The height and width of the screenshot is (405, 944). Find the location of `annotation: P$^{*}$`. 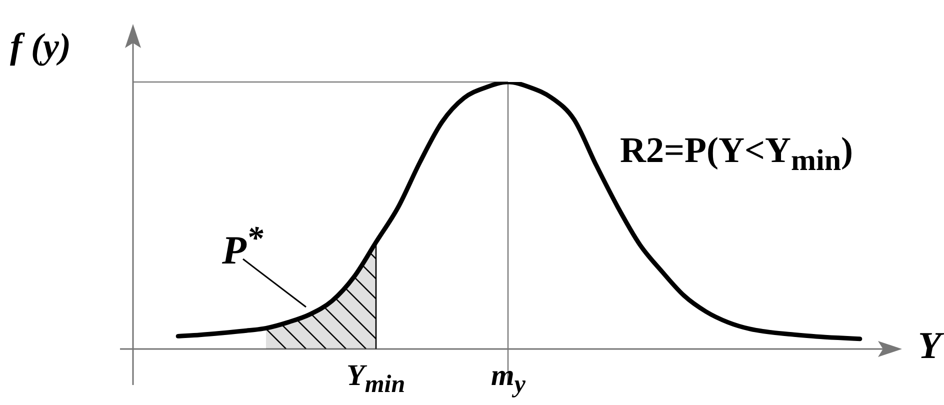

annotation: P$^{*}$ is located at coordinates (243, 246).